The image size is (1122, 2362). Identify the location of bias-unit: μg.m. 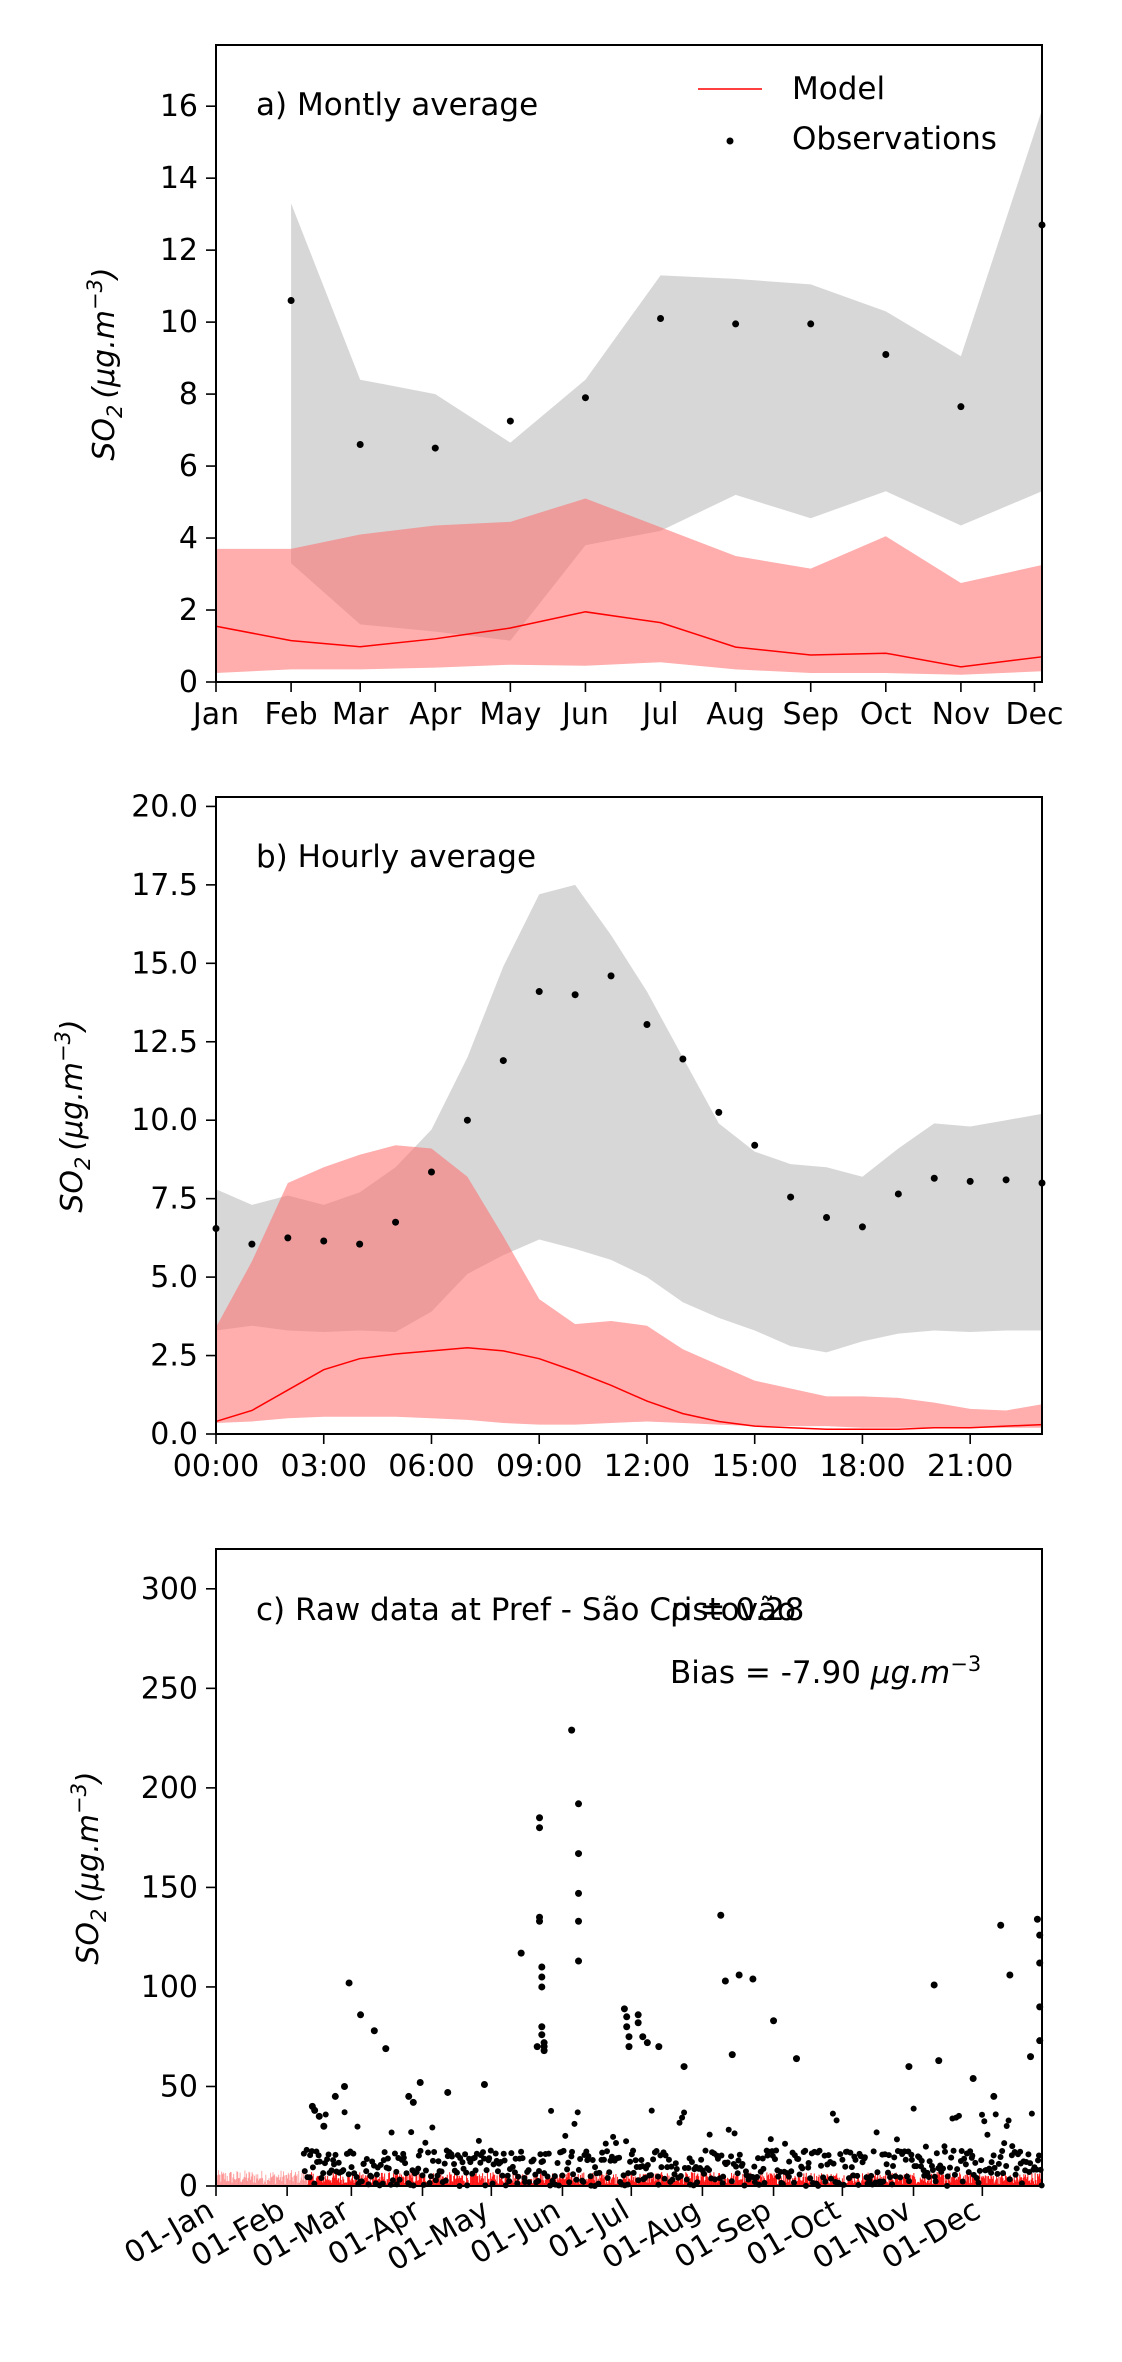
(910, 1673).